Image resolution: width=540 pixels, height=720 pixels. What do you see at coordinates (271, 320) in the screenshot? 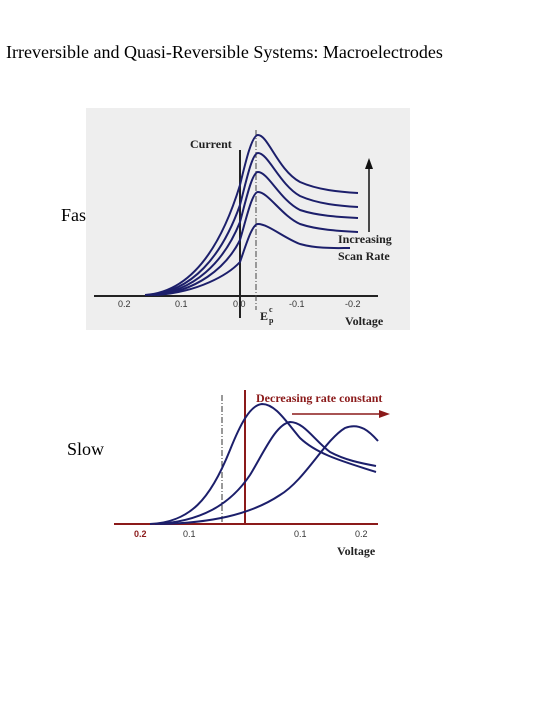
I see `ep-subscript: p` at bounding box center [271, 320].